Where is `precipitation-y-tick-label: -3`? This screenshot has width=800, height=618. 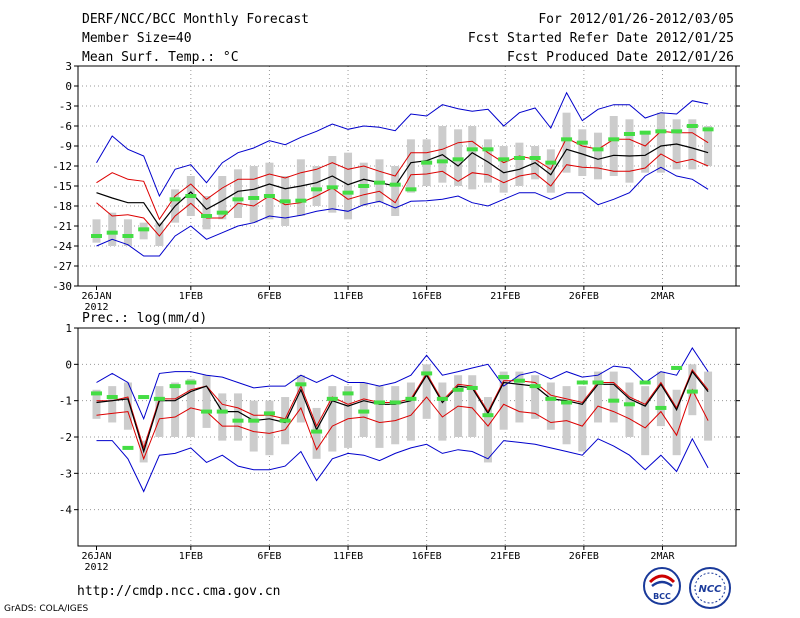
precipitation-y-tick-label: -3 is located at coordinates (65, 473).